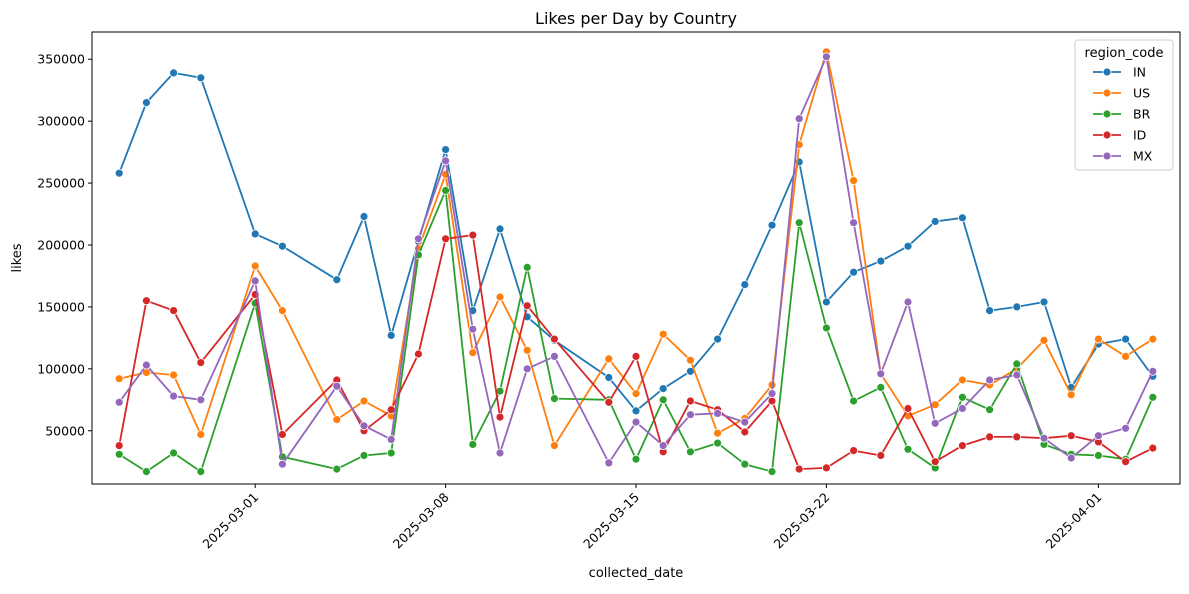 Image resolution: width=1189 pixels, height=594 pixels. Describe the element at coordinates (230, 521) in the screenshot. I see `x-tick-label: 2025-03-01` at that location.